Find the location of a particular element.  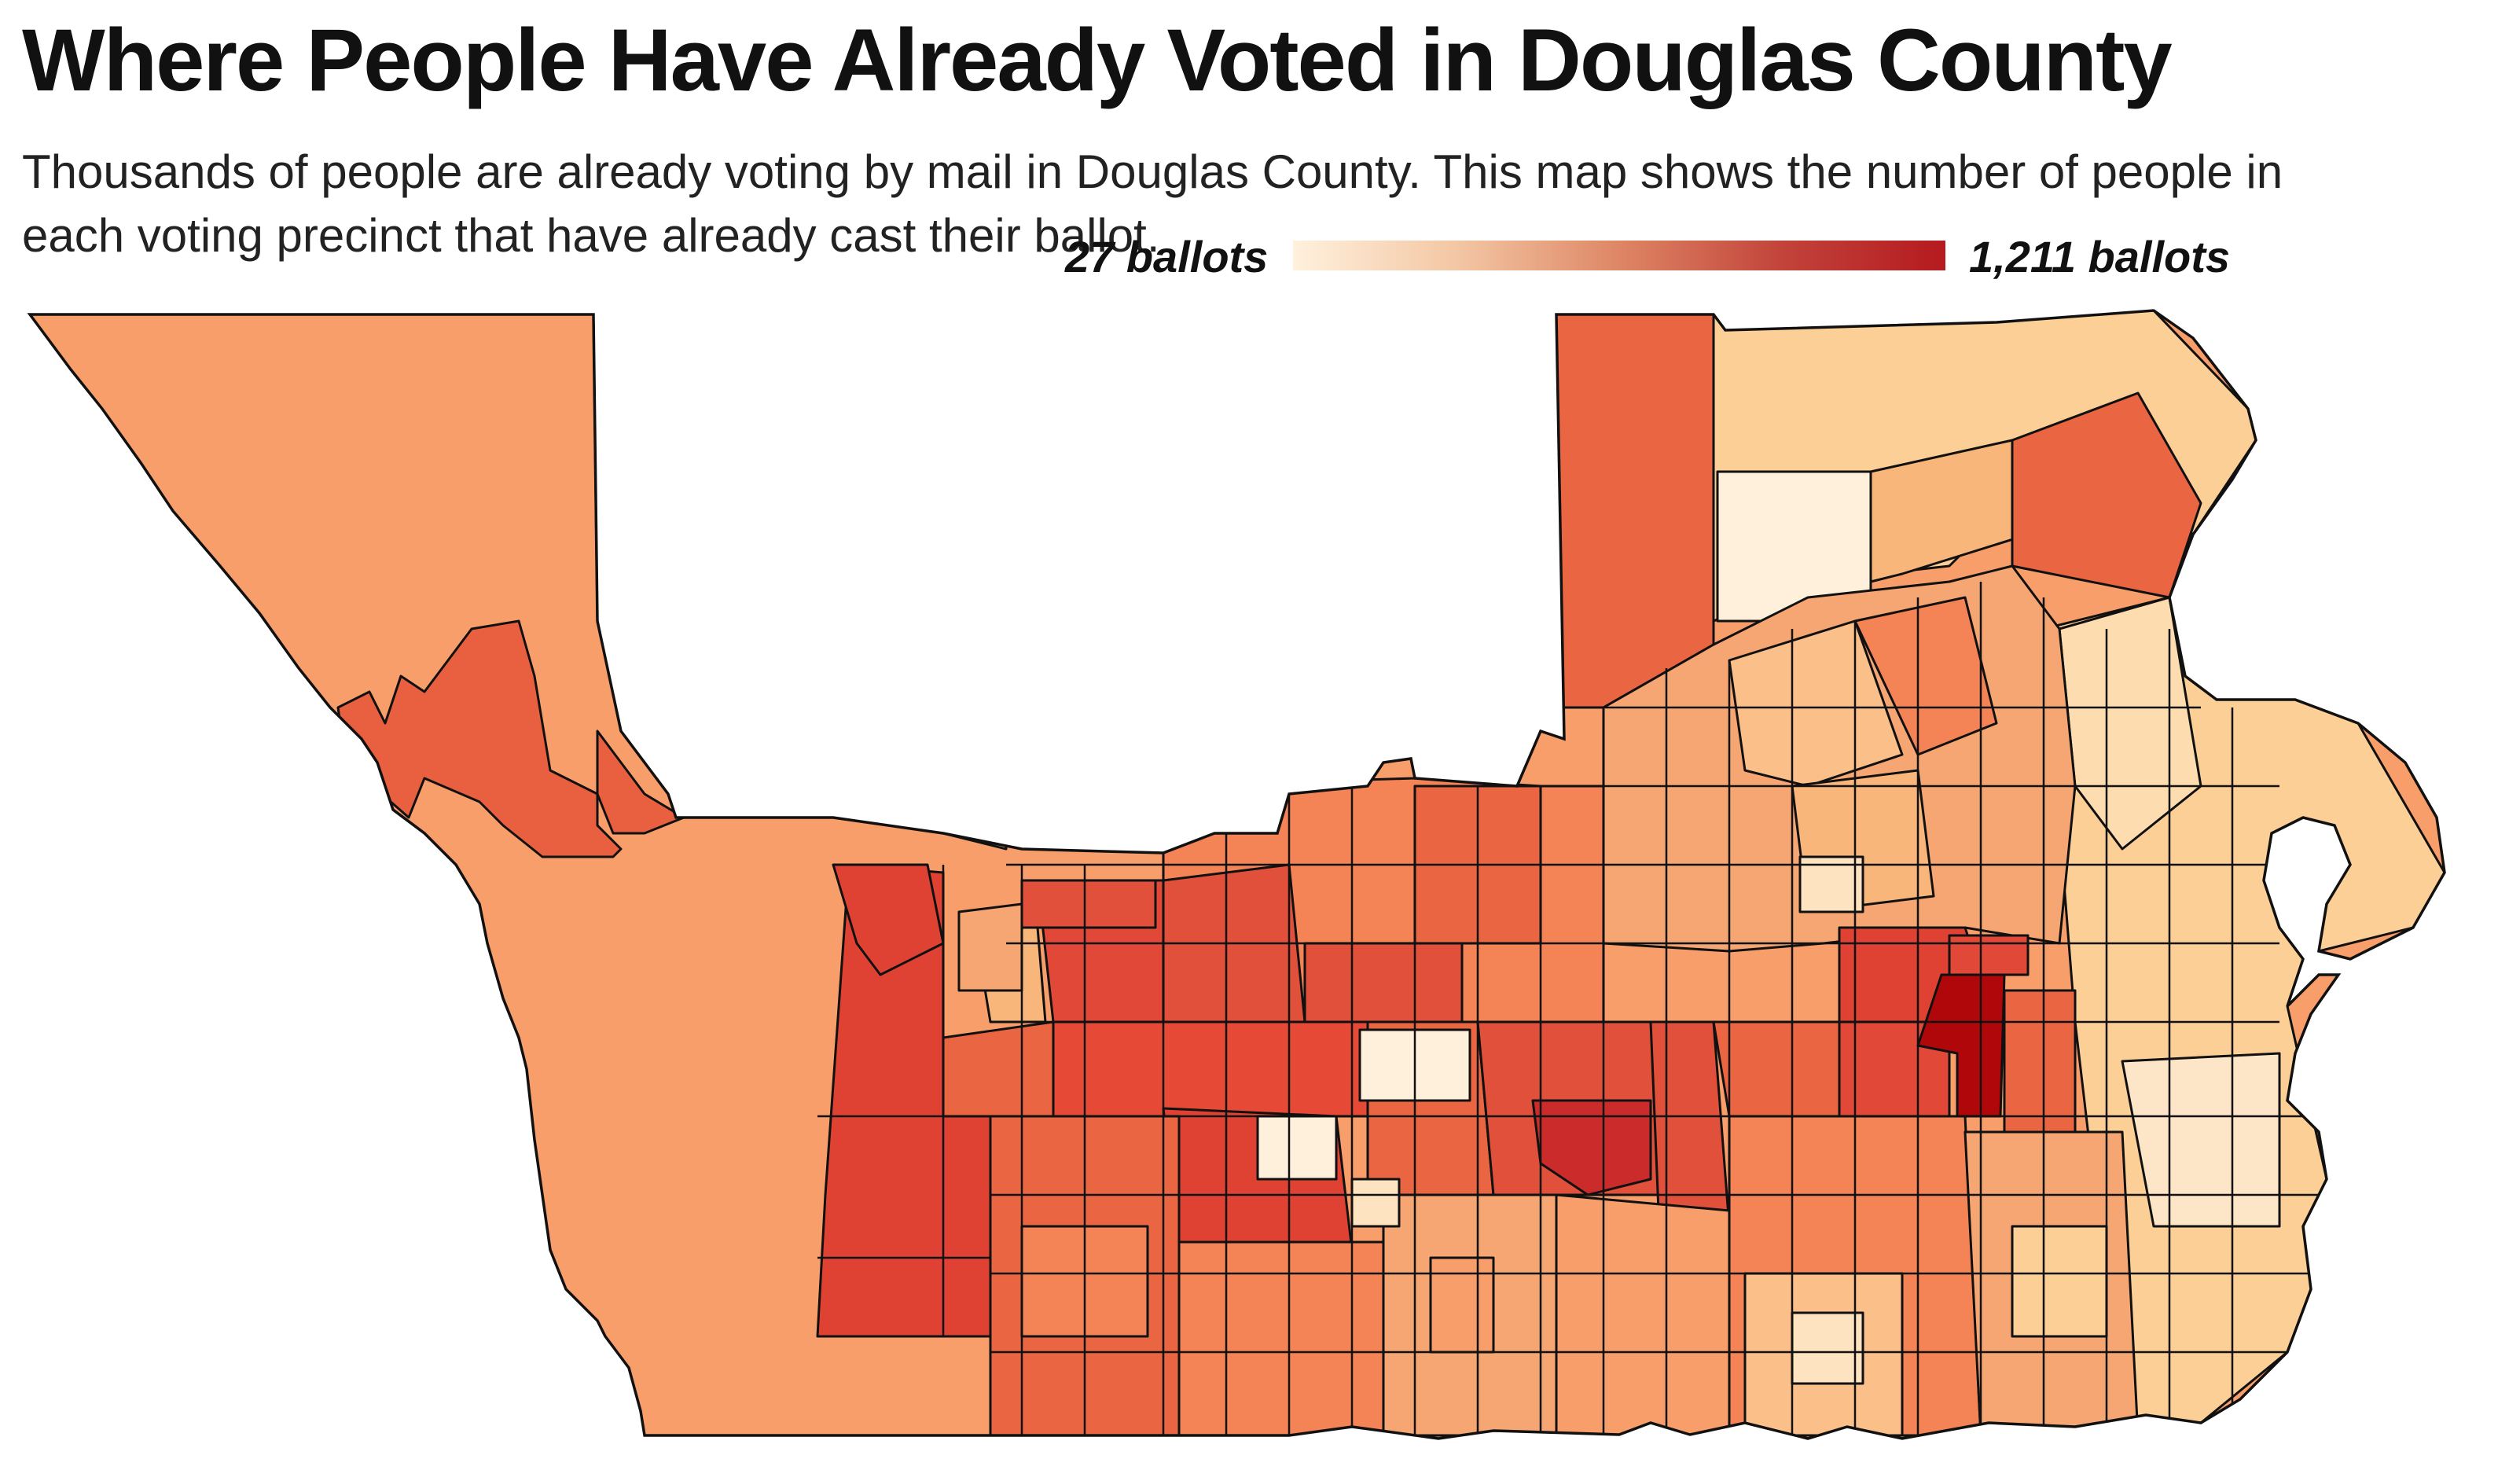

legend-max-label: 1,211 ballots is located at coordinates (2100, 256).